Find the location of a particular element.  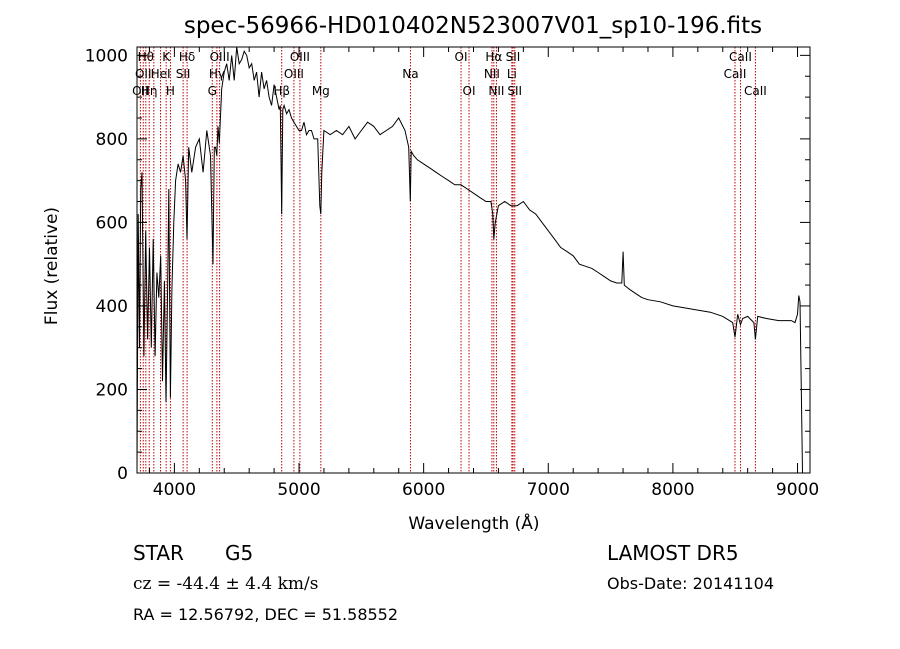

line-marker-label-28: CaII is located at coordinates (755, 91).